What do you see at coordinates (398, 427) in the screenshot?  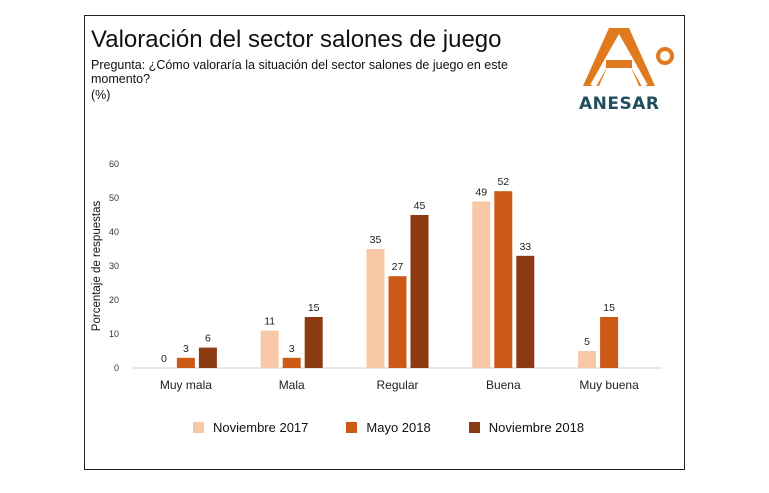 I see `legend-label-may2018: Mayo 2018` at bounding box center [398, 427].